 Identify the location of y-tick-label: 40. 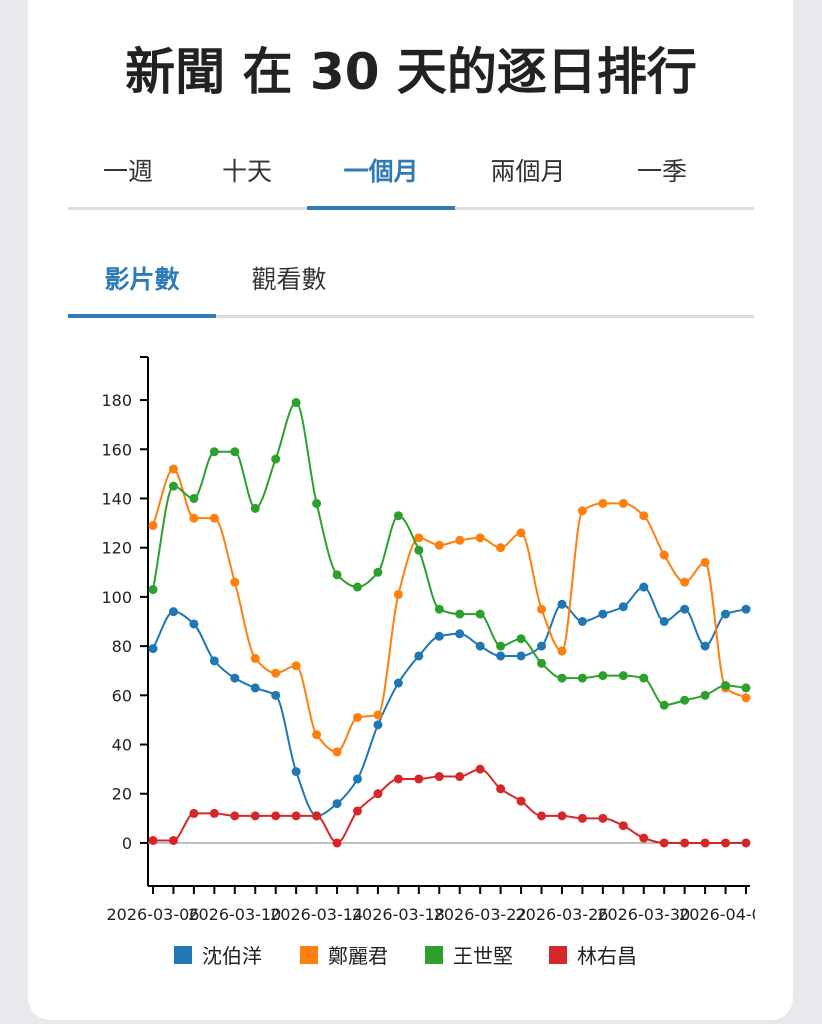
(122, 745).